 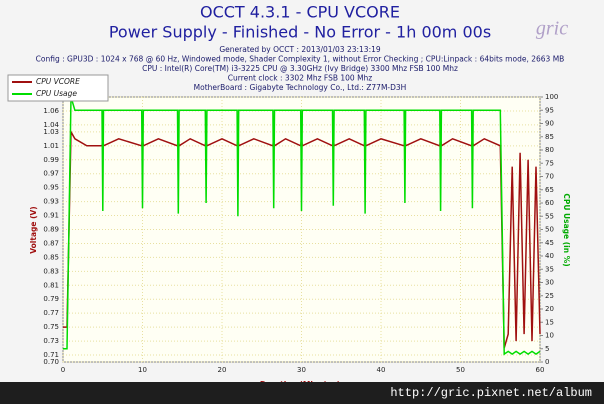 I want to click on y-tick-label: 0.77, so click(x=51, y=313).